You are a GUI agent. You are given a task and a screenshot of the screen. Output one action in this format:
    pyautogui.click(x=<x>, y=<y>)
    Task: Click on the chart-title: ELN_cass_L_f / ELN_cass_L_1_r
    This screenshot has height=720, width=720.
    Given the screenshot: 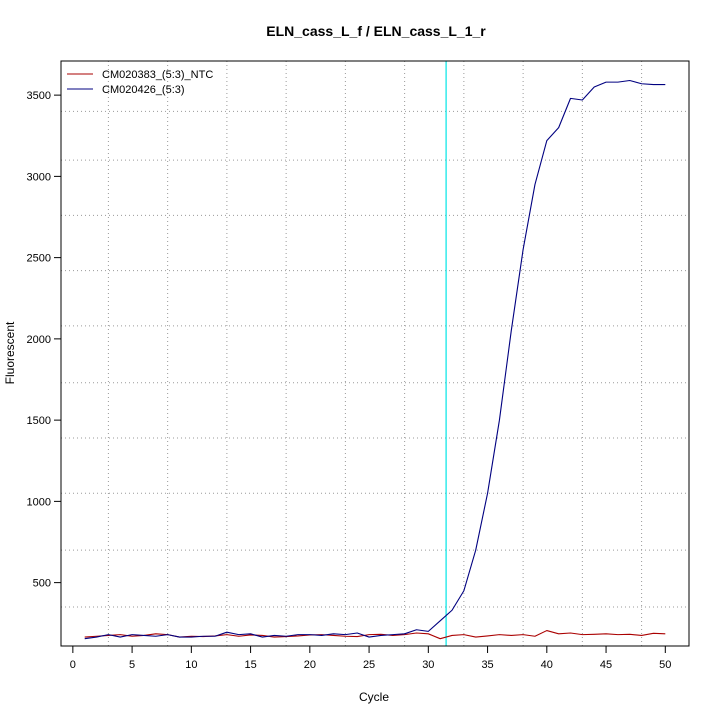 What is the action you would take?
    pyautogui.click(x=376, y=31)
    